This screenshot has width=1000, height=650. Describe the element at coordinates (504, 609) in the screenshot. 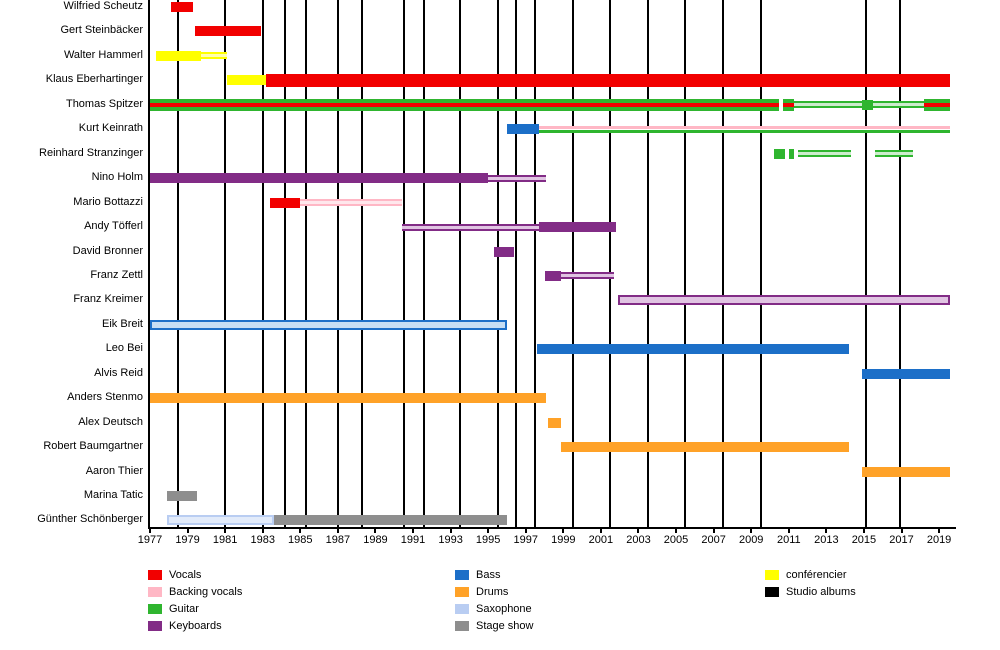

I see `legend-label: Saxophone` at that location.